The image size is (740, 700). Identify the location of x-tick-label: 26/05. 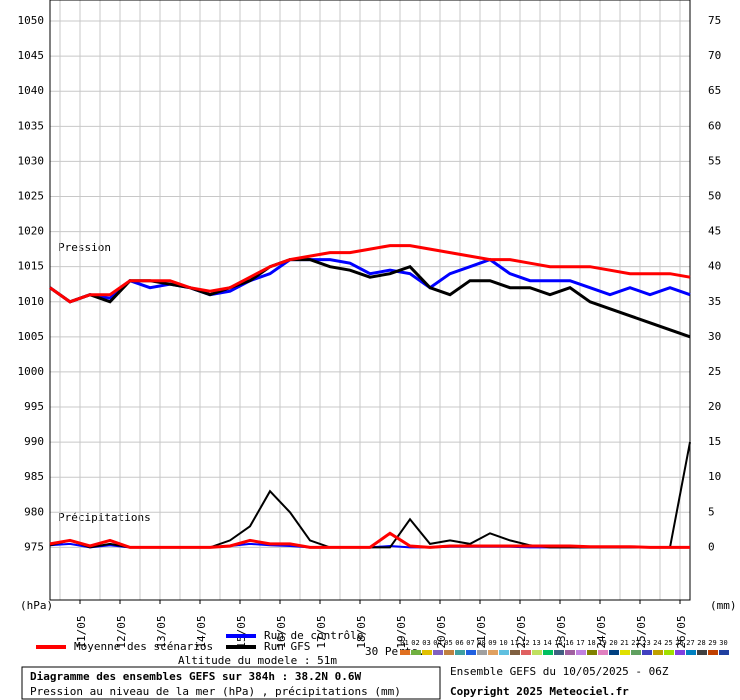
(681, 631).